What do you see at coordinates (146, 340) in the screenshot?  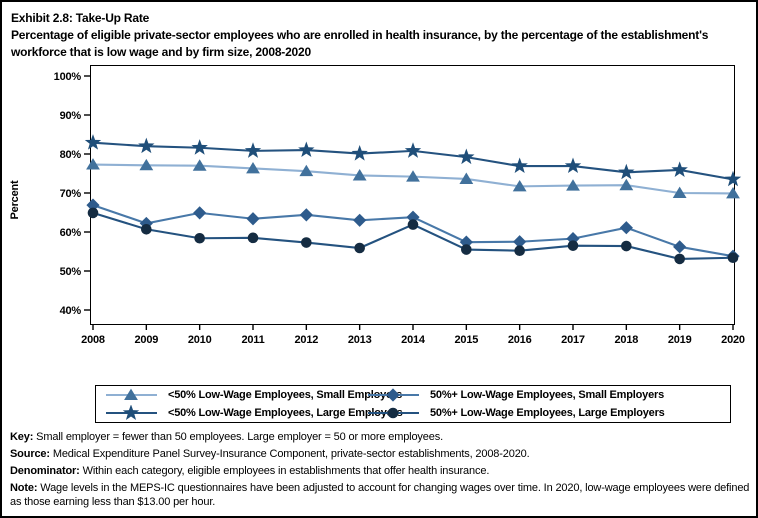 I see `svg-text: 2009` at bounding box center [146, 340].